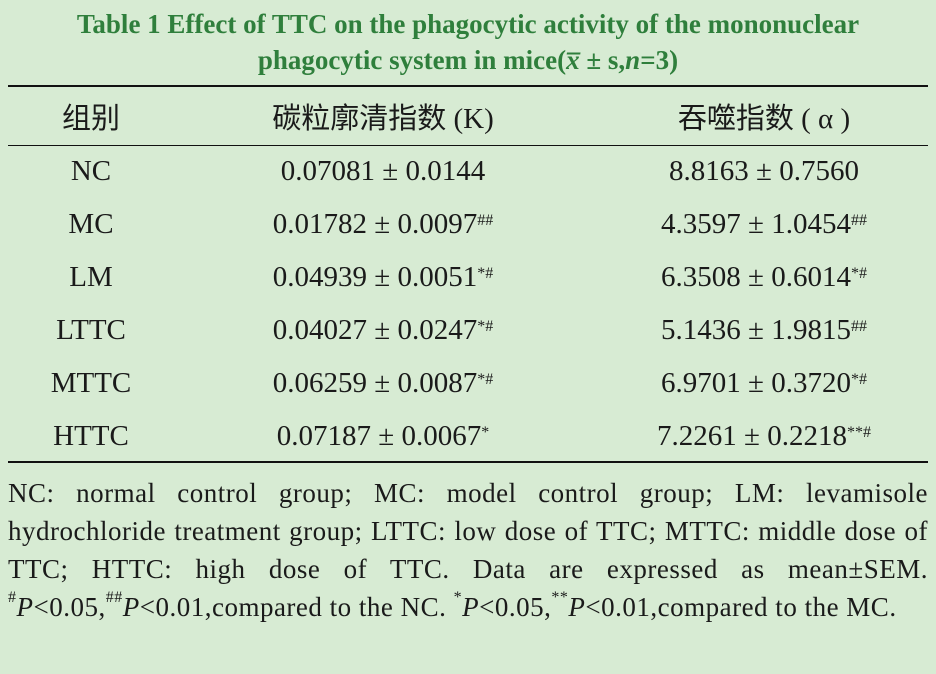  Describe the element at coordinates (659, 60) in the screenshot. I see `title-eq3: =3)` at that location.